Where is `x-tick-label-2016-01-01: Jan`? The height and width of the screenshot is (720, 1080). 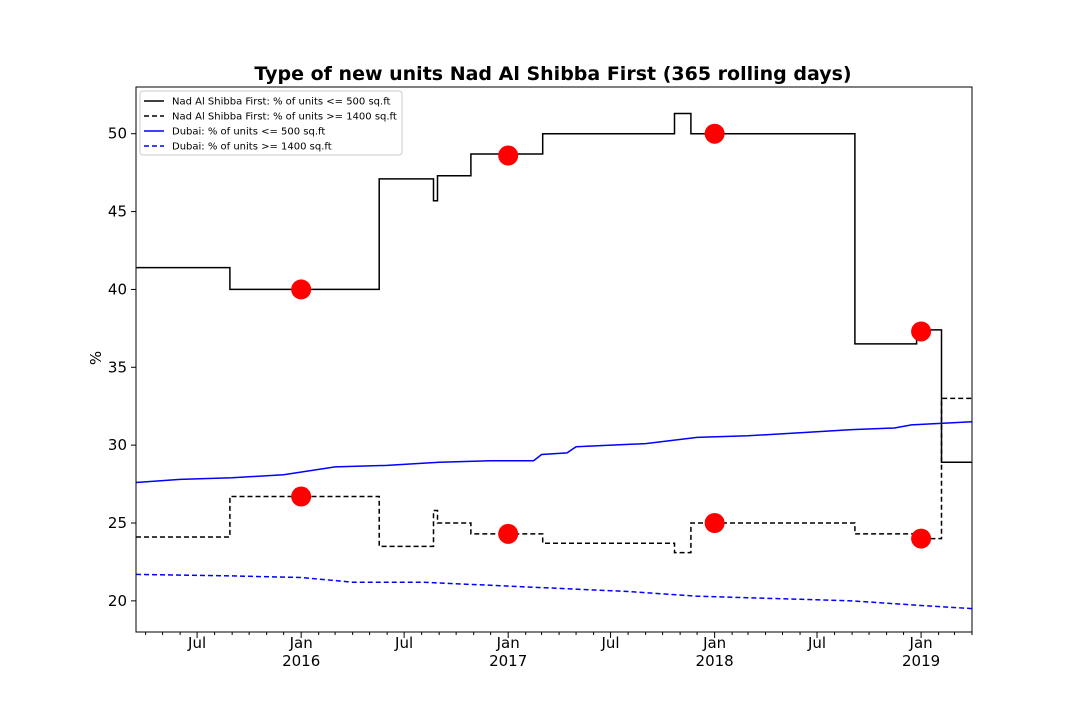 x-tick-label-2016-01-01: Jan is located at coordinates (301, 643).